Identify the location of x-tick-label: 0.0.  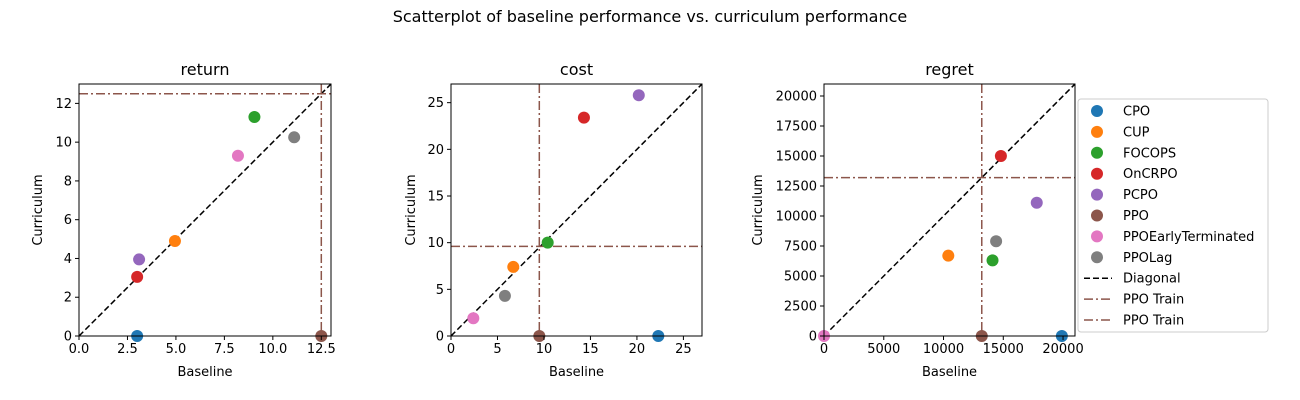
(79, 349).